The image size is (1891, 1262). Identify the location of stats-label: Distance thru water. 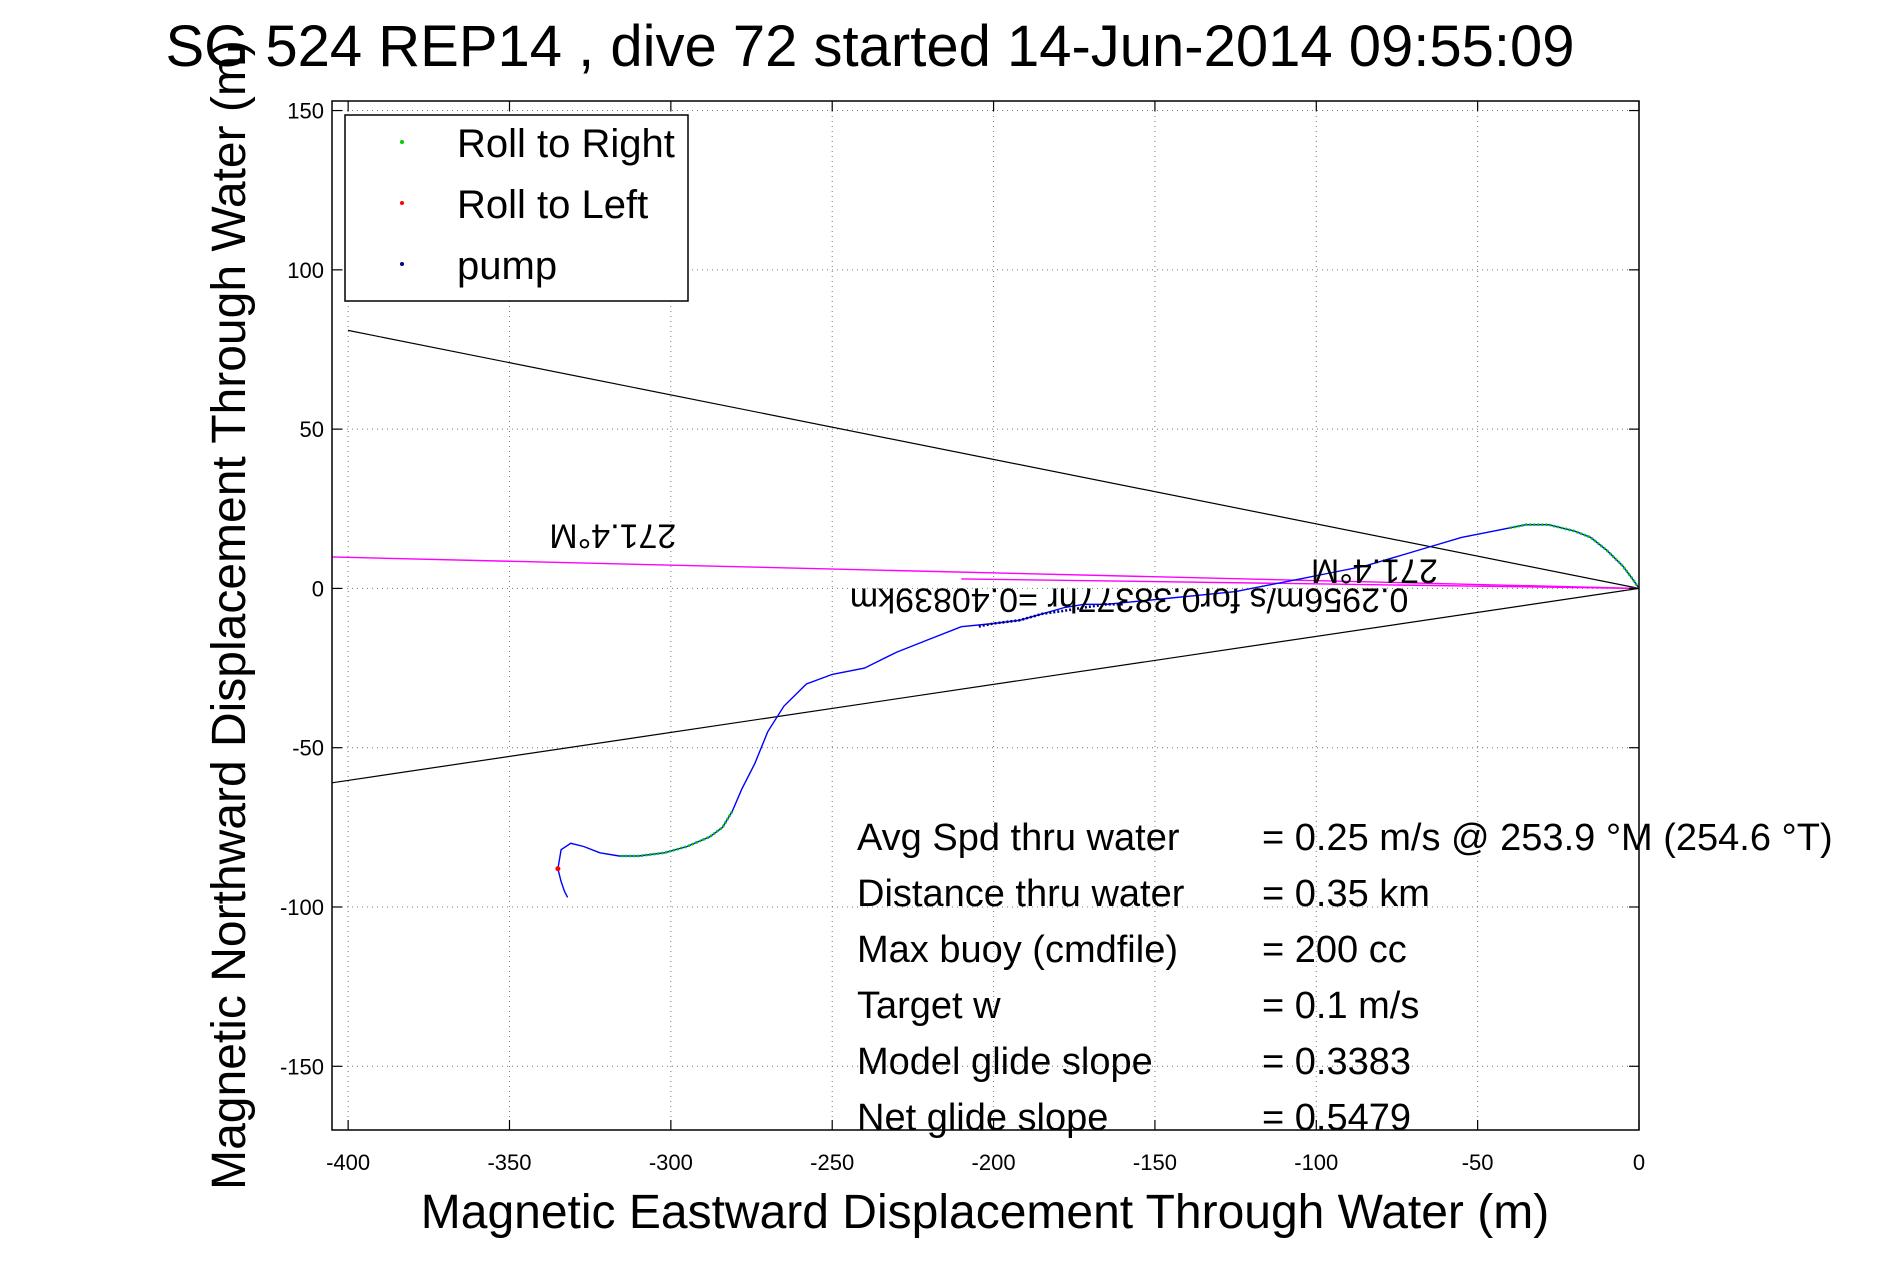
(1021, 894).